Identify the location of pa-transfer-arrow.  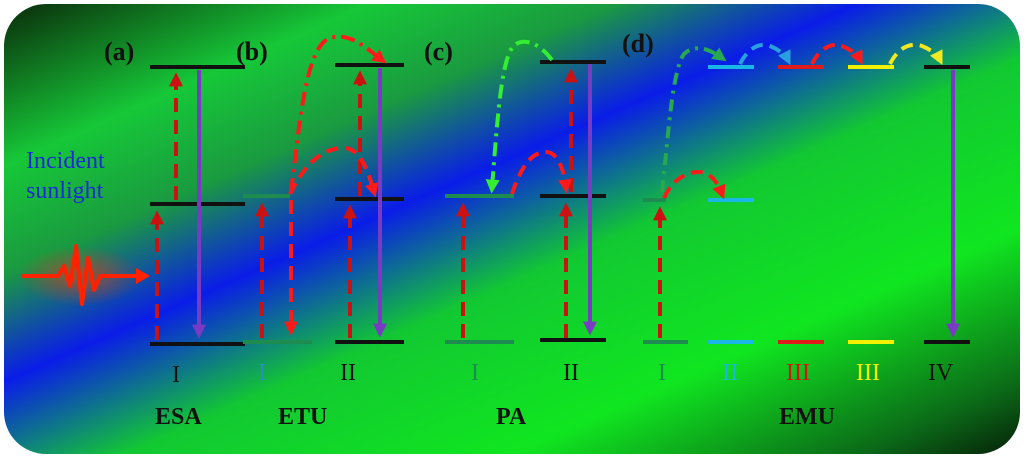
(541, 172).